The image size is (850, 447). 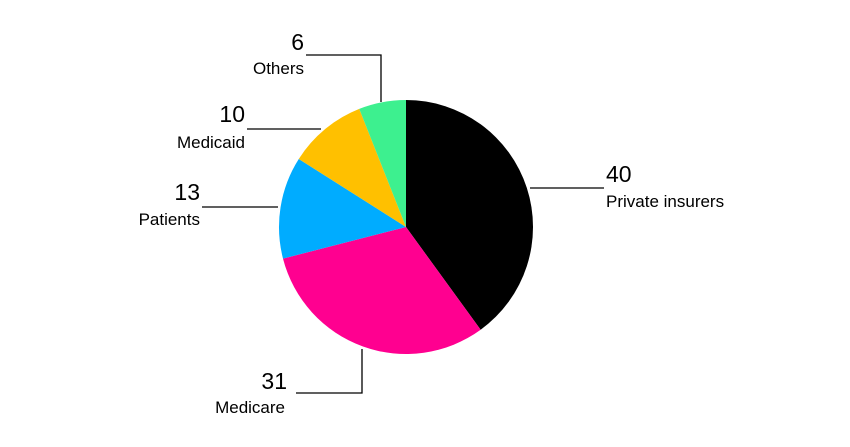 What do you see at coordinates (211, 142) in the screenshot?
I see `data-label-name-medicaid: Medicaid` at bounding box center [211, 142].